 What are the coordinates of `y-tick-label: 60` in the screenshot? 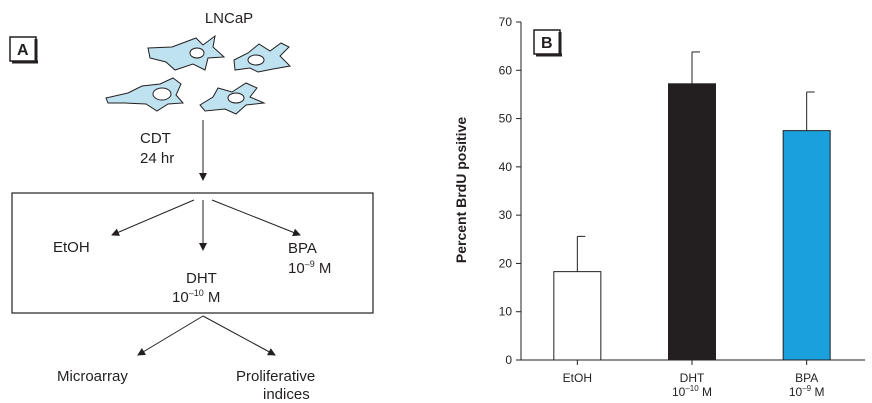 It's located at (506, 70).